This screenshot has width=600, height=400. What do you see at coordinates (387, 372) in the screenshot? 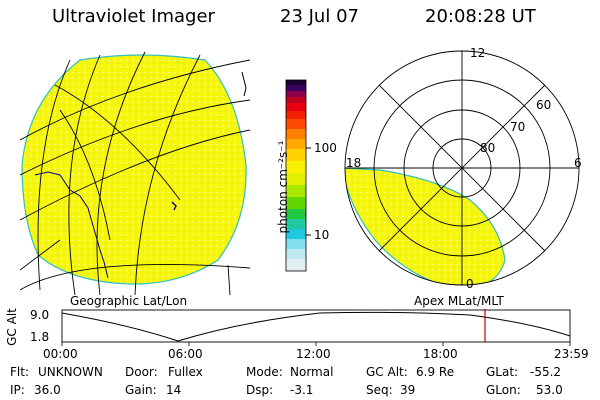
I see `gc-alt-label: GC Alt:` at bounding box center [387, 372].